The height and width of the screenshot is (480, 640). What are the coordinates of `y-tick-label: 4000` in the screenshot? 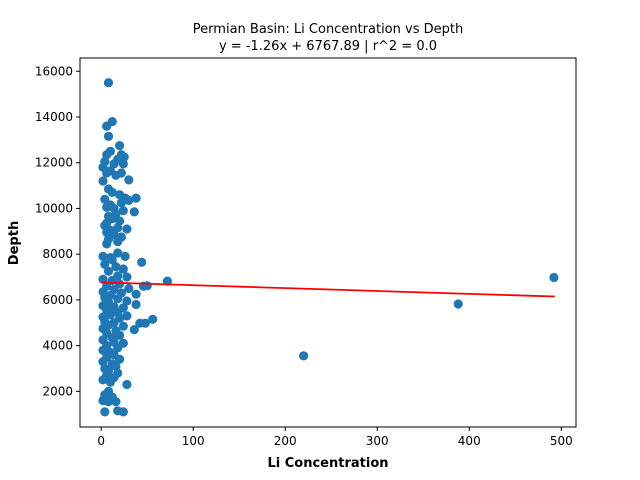 It's located at (57, 346).